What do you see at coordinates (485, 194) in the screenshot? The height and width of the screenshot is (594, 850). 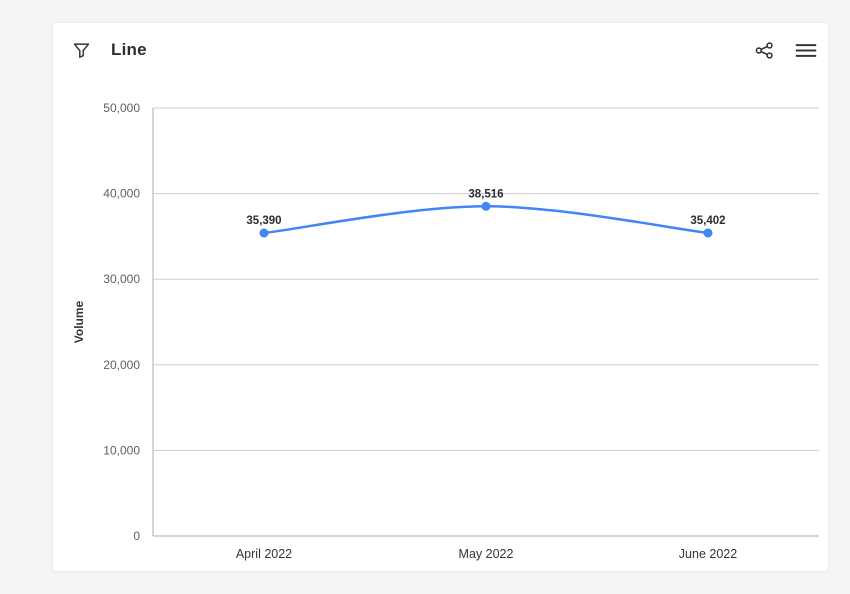 I see `data-label: 38,516` at bounding box center [485, 194].